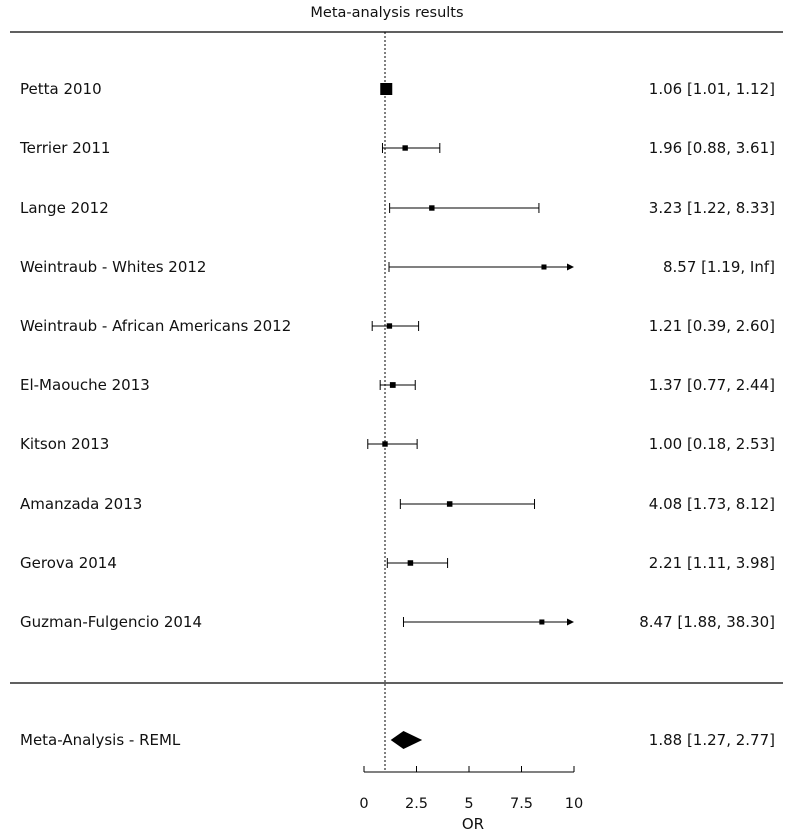 Image resolution: width=793 pixels, height=836 pixels. What do you see at coordinates (68, 563) in the screenshot?
I see `study-label: Gerova 2014` at bounding box center [68, 563].